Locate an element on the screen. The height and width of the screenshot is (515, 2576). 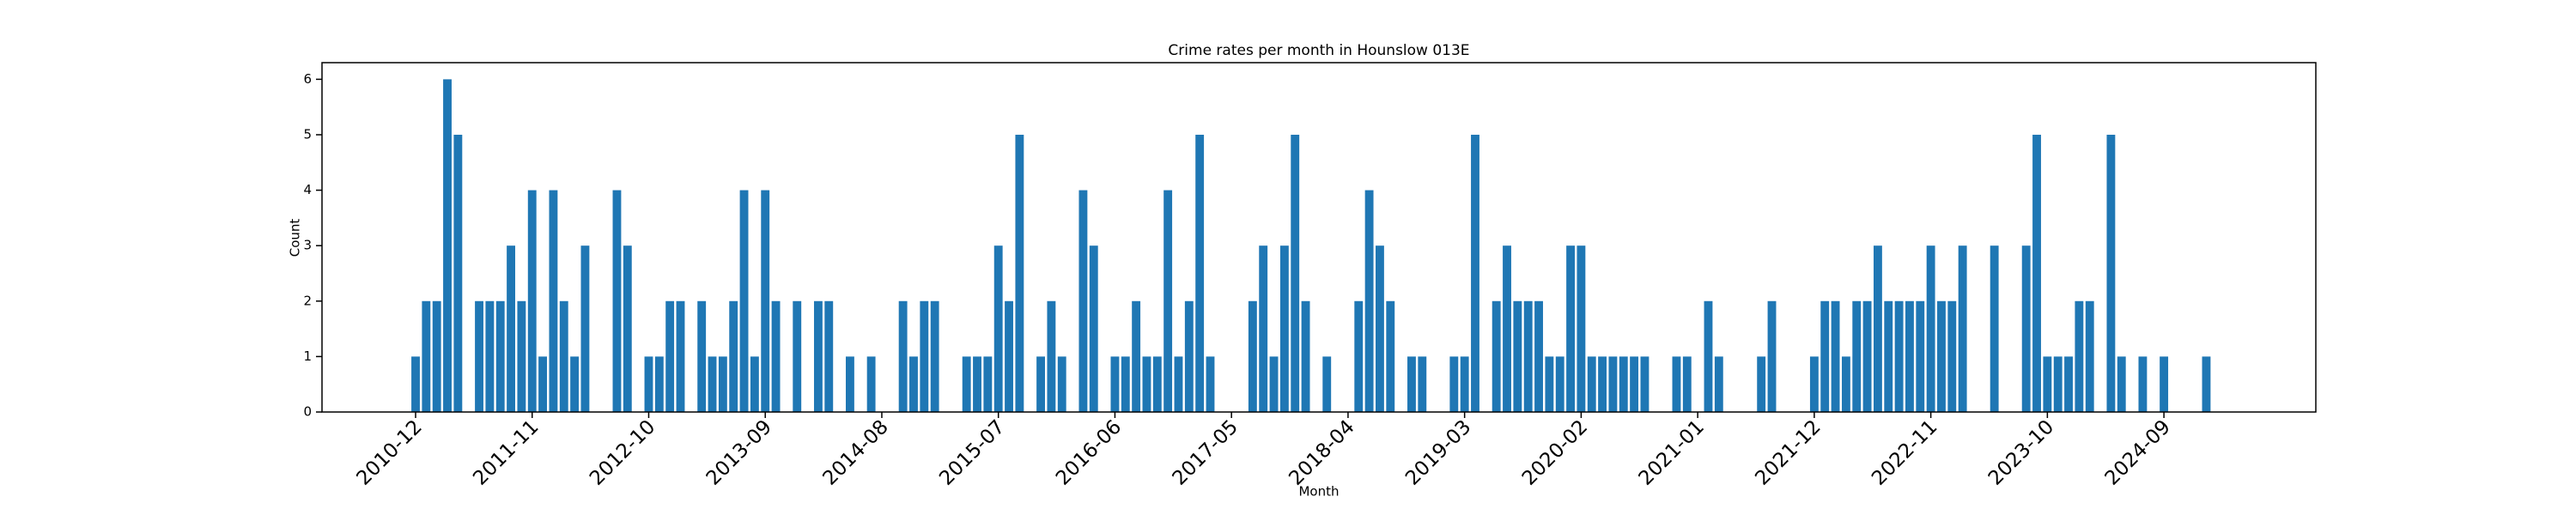
x-tick-label: 2017-05 is located at coordinates (1206, 452).